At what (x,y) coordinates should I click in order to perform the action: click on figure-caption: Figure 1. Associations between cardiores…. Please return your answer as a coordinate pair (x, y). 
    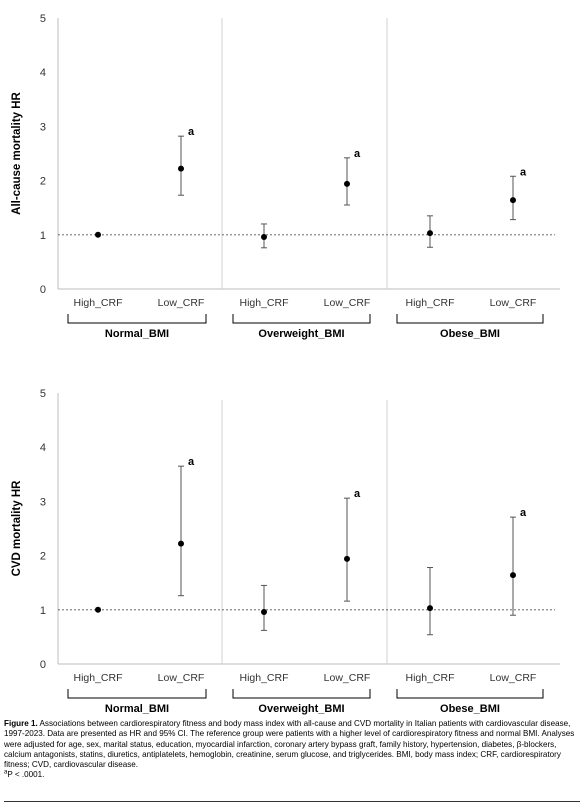
    Looking at the image, I should click on (291, 750).